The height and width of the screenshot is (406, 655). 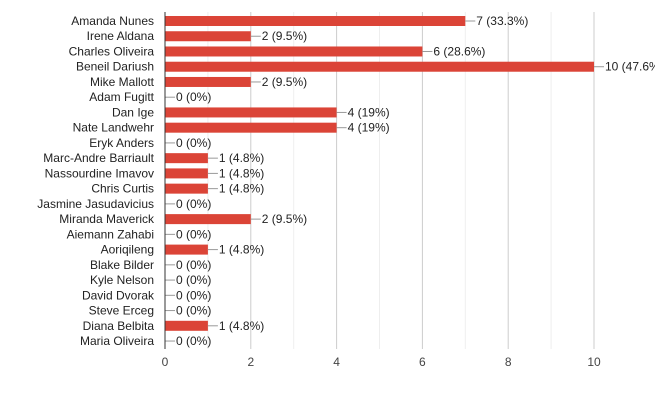 I want to click on category-label: Aoriqileng, so click(x=127, y=250).